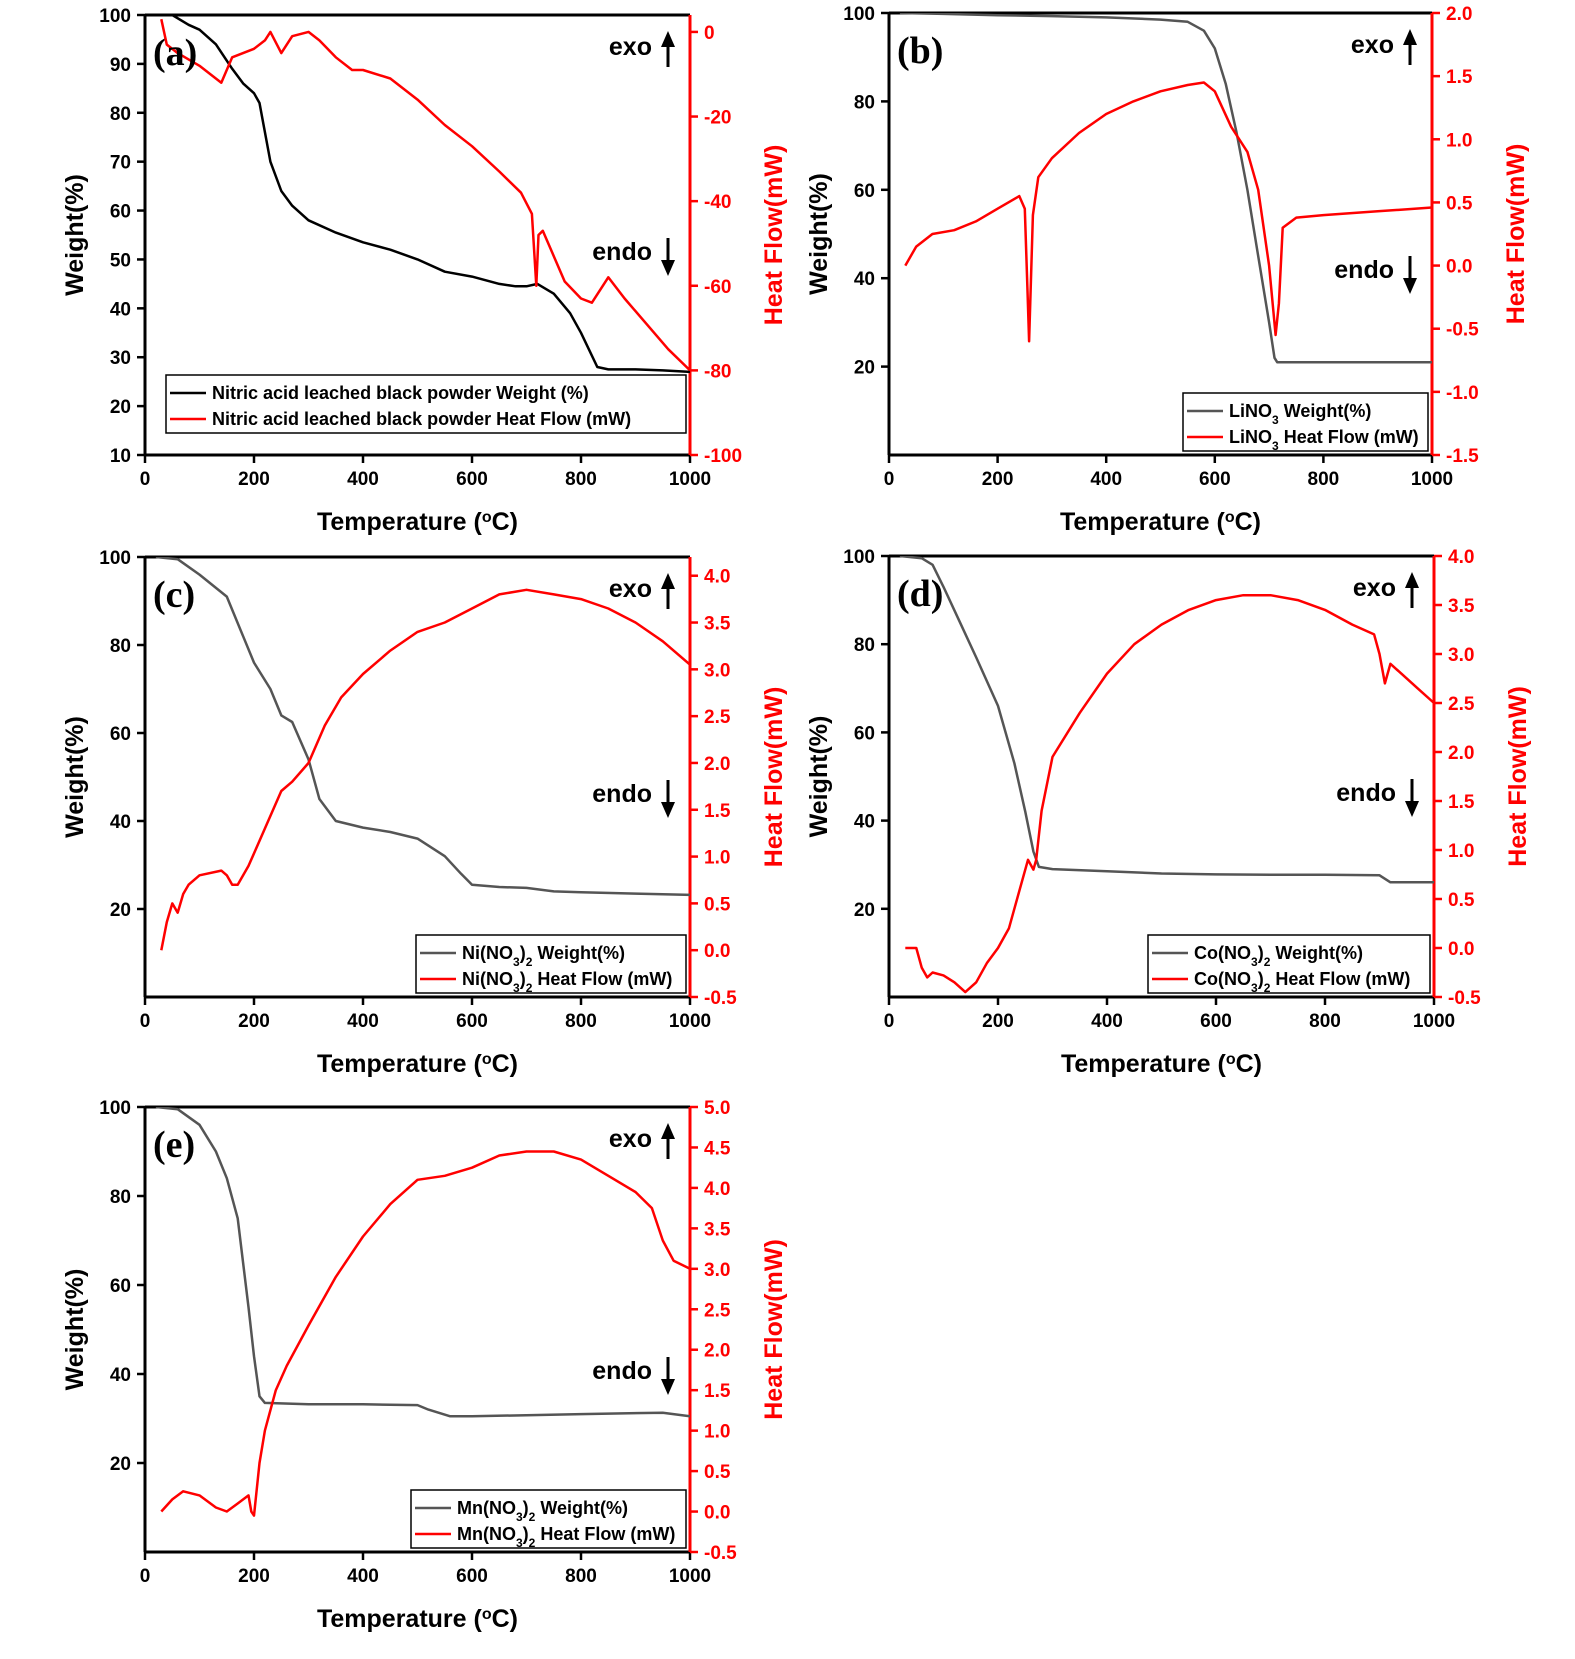 The height and width of the screenshot is (1659, 1575). What do you see at coordinates (920, 594) in the screenshot?
I see `panel-label: (d)` at bounding box center [920, 594].